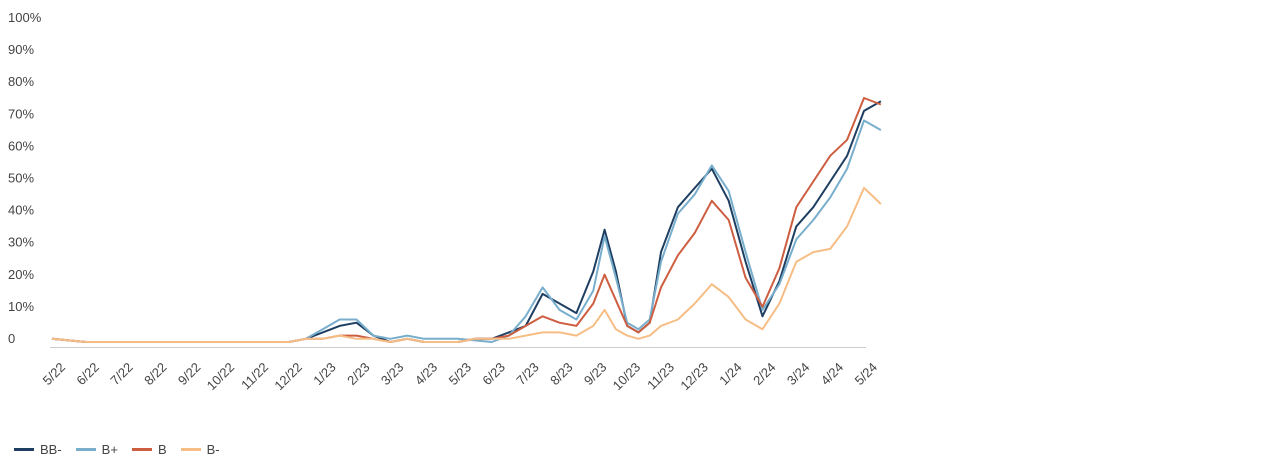 The image size is (1261, 466). I want to click on y-tick-label: 40%, so click(21, 210).